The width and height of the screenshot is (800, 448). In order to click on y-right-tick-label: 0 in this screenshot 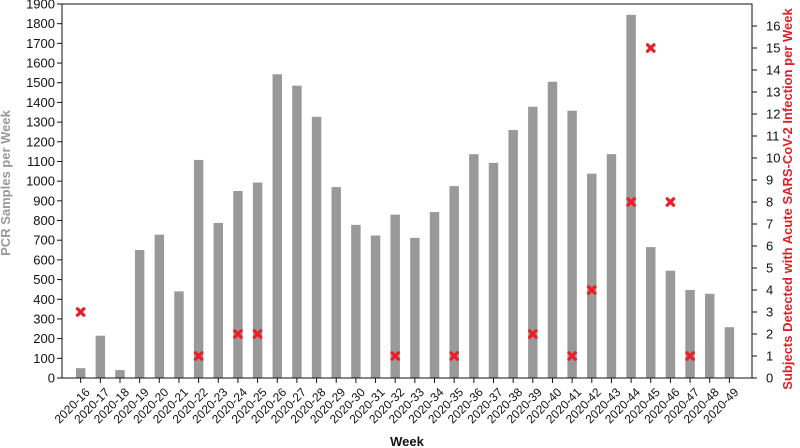, I will do `click(769, 378)`.